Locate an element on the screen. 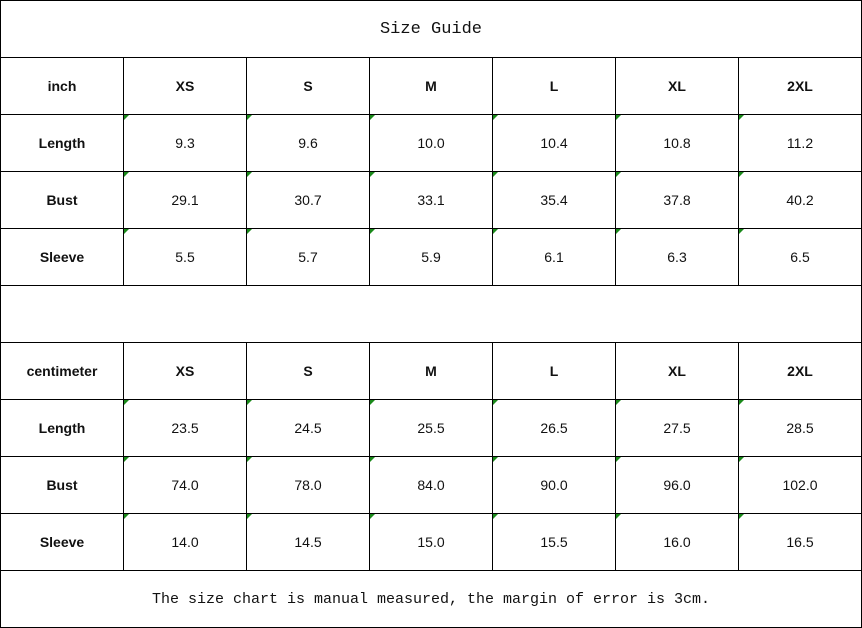  measurement-value: 23.5 is located at coordinates (185, 428).